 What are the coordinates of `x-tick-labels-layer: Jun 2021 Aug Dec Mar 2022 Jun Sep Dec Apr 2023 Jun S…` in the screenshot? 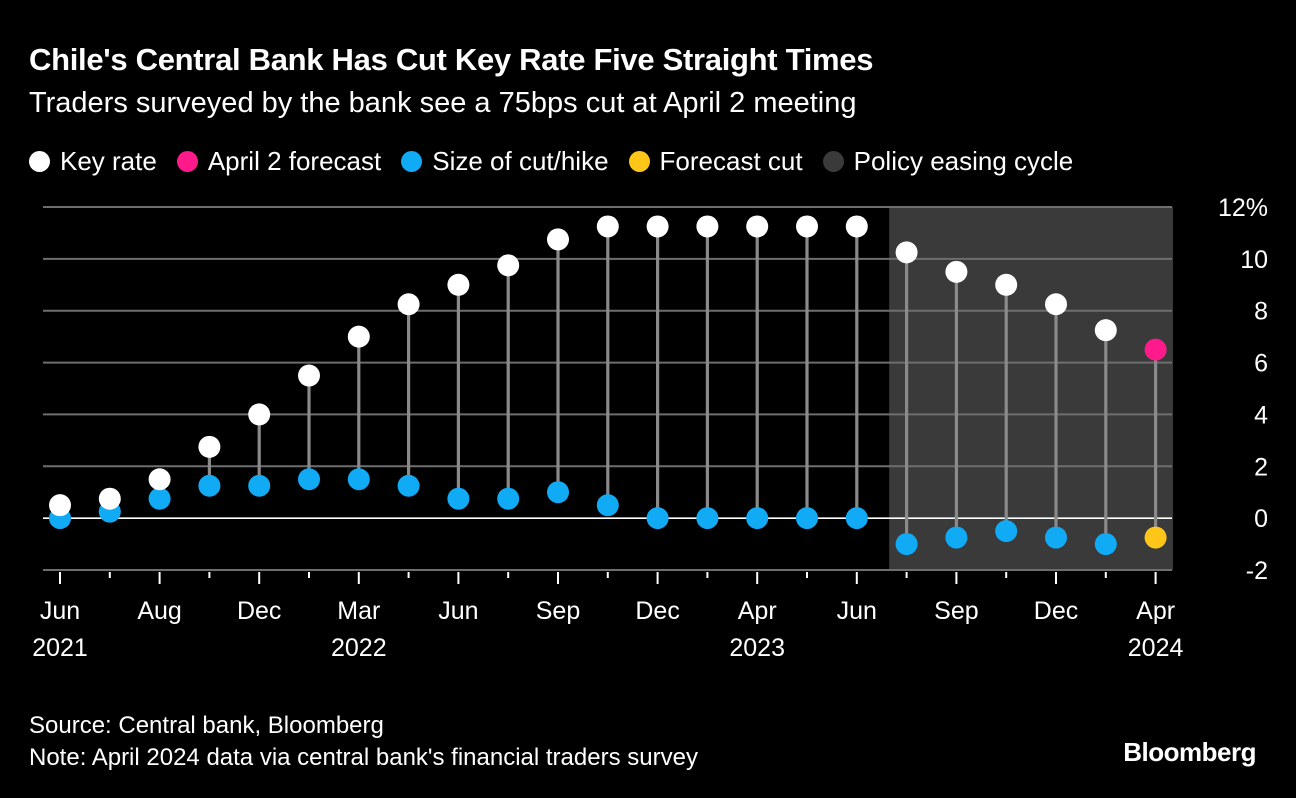 It's located at (607, 629).